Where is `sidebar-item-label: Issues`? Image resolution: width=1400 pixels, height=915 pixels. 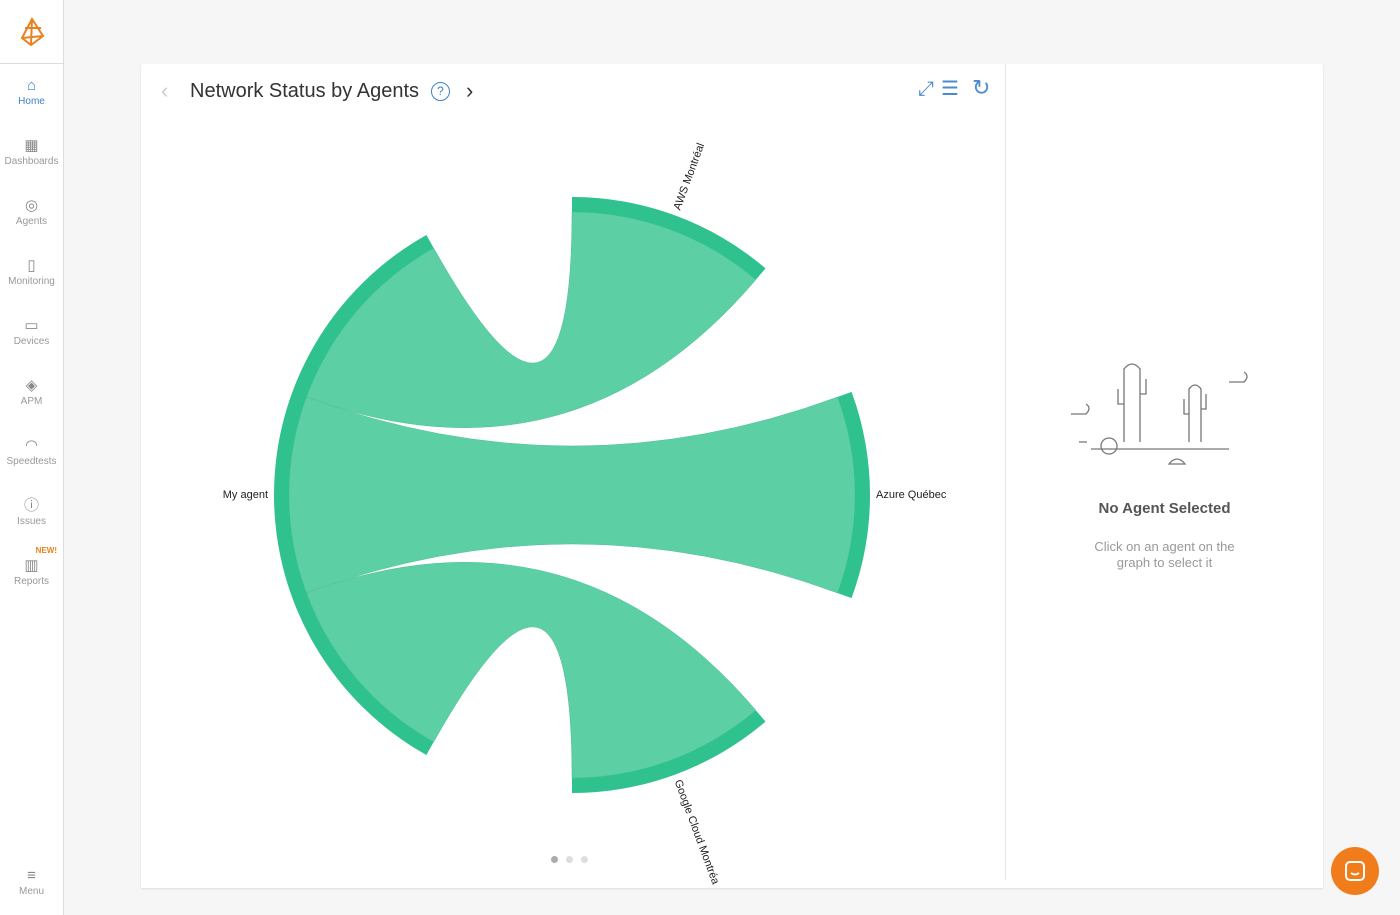
sidebar-item-label: Issues is located at coordinates (31, 521).